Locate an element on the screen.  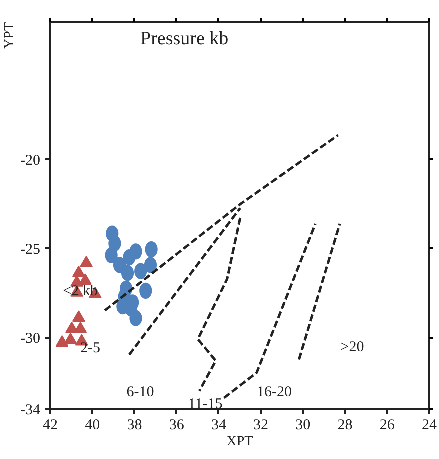
chart-title: Pressure kb is located at coordinates (184, 39).